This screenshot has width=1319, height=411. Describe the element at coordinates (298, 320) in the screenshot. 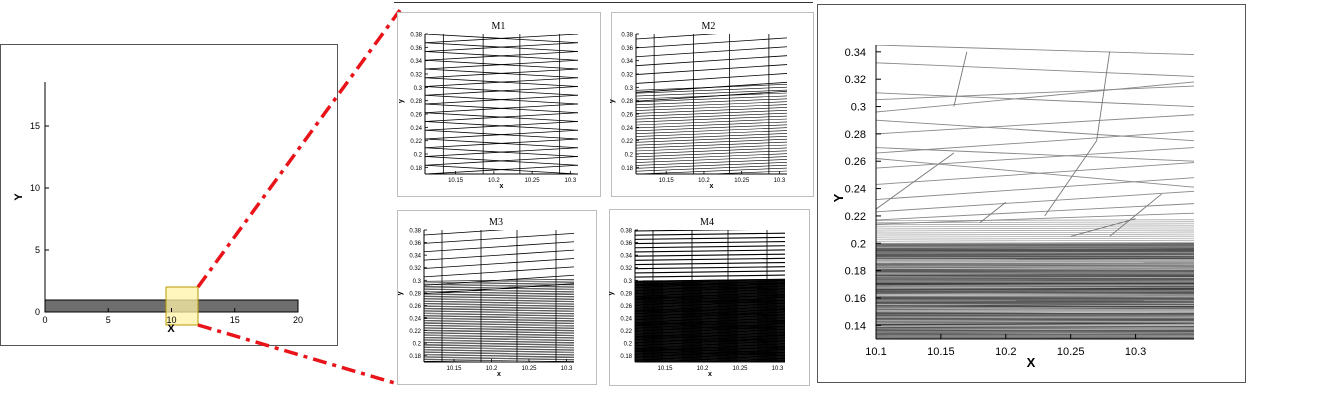

I see `overview-x-tick-label: 20` at that location.